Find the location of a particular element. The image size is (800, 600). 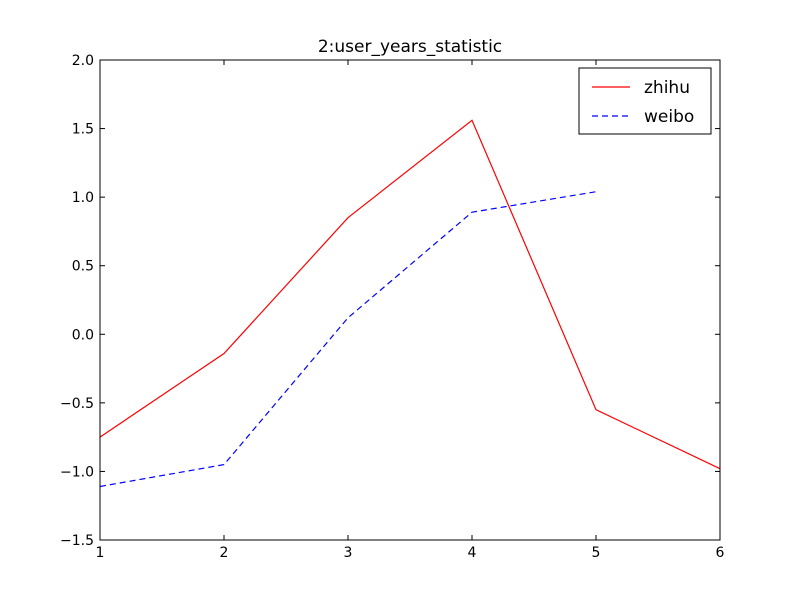

legend-box is located at coordinates (645, 101).